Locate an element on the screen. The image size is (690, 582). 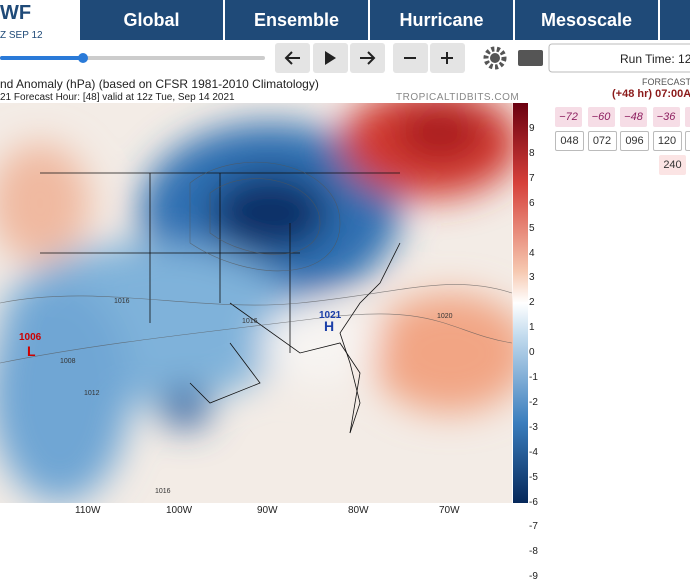
forecast-hour: (+48 hr) 07:00A is located at coordinates (651, 94).